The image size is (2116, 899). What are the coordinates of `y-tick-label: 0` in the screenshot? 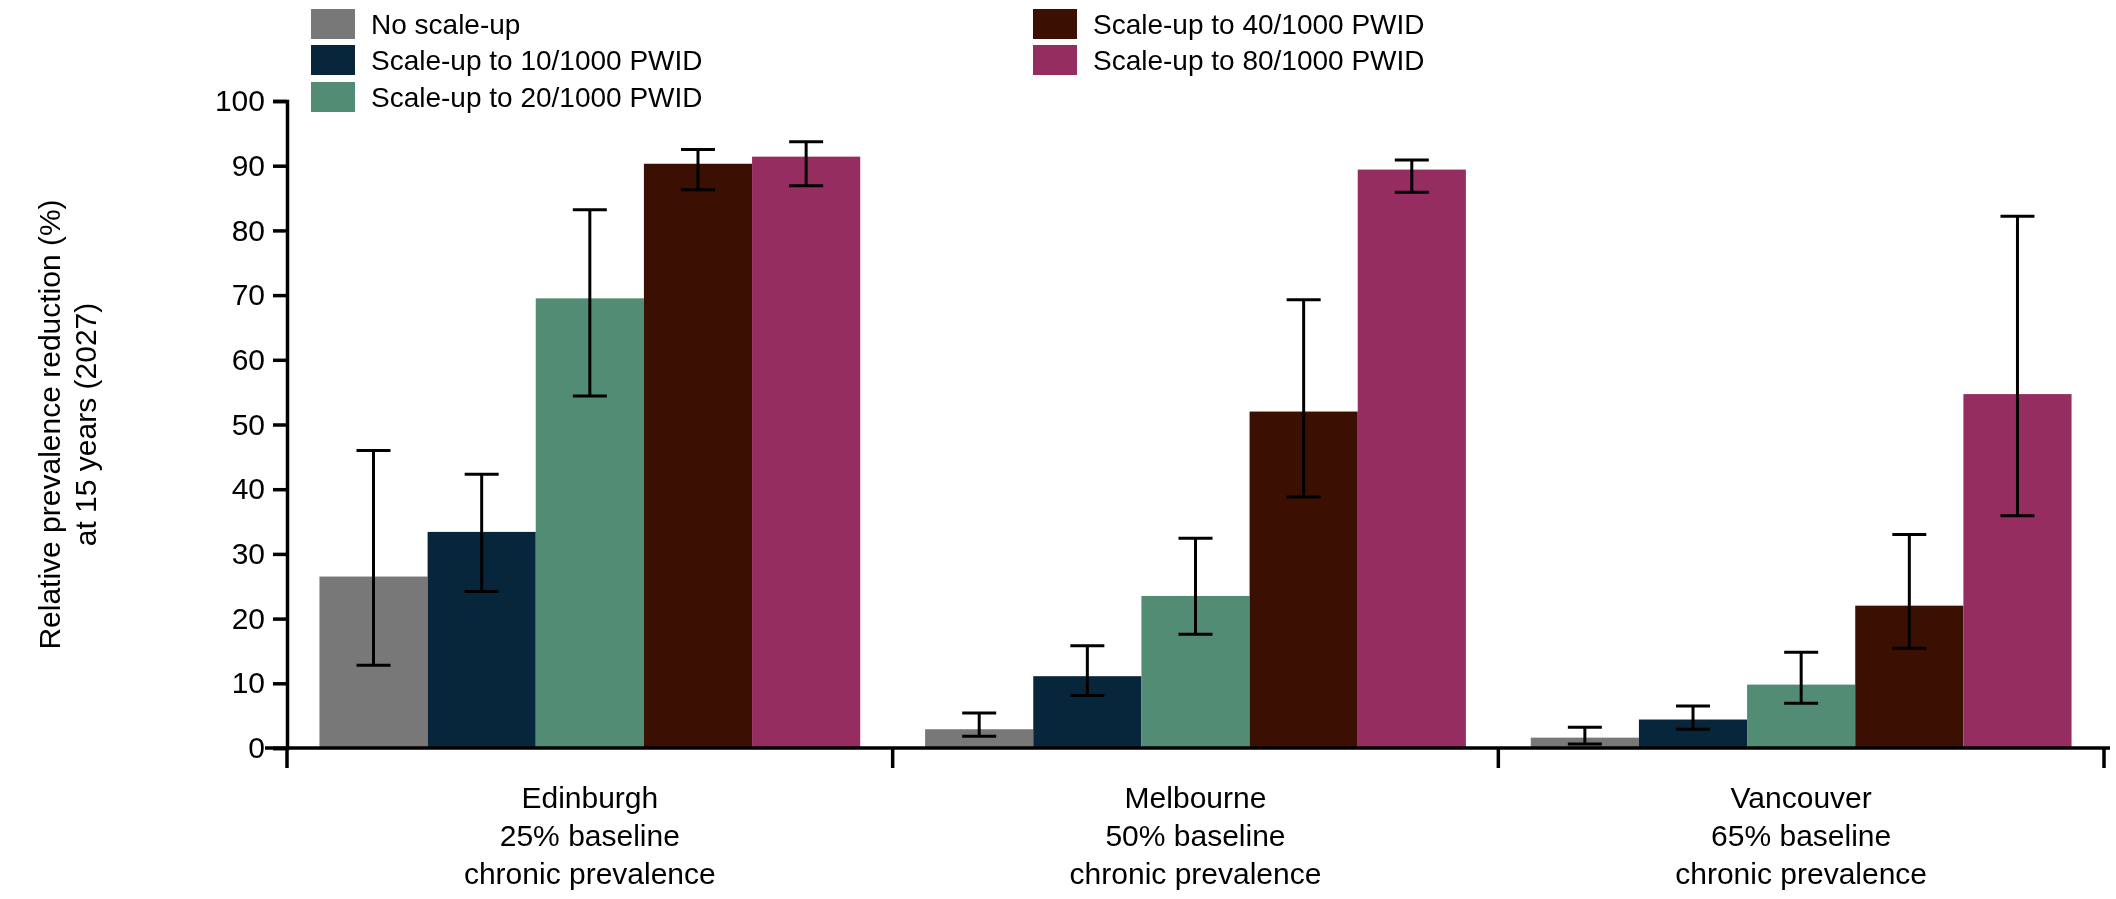 It's located at (256, 748).